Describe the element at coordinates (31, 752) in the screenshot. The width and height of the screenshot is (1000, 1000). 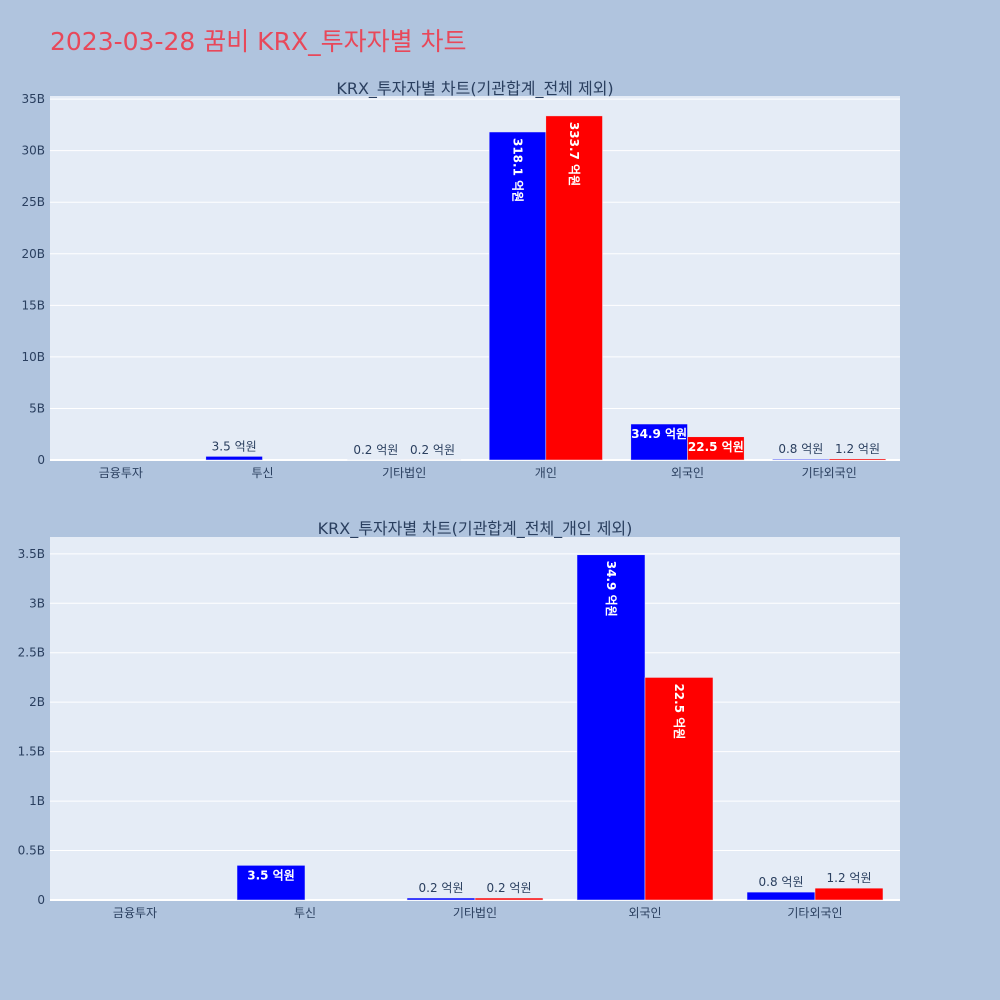
I see `y-tick-label: 1.5B` at that location.